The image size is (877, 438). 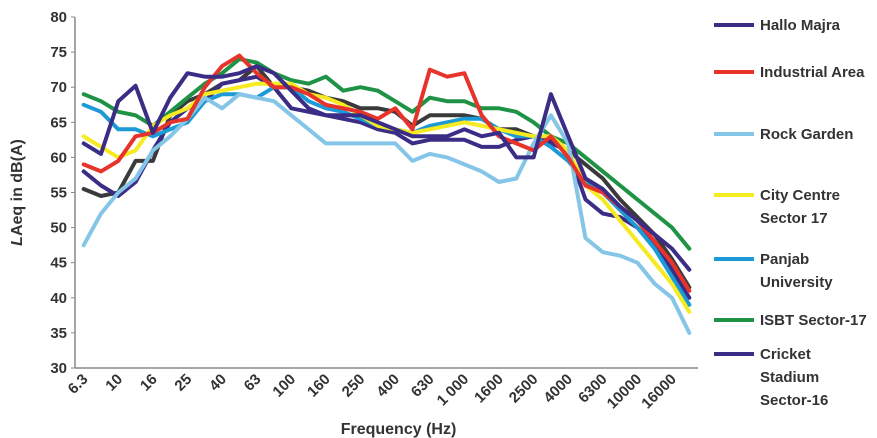 I want to click on y-tick-label: 40, so click(x=58, y=298).